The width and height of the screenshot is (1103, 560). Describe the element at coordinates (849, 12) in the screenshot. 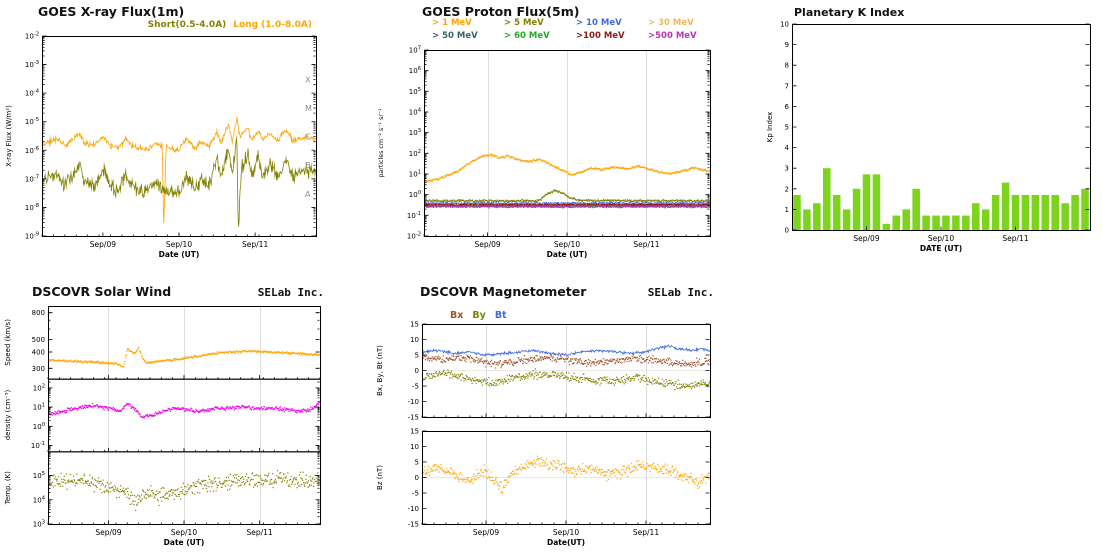

I see `chart-title: Planetary K Index` at that location.